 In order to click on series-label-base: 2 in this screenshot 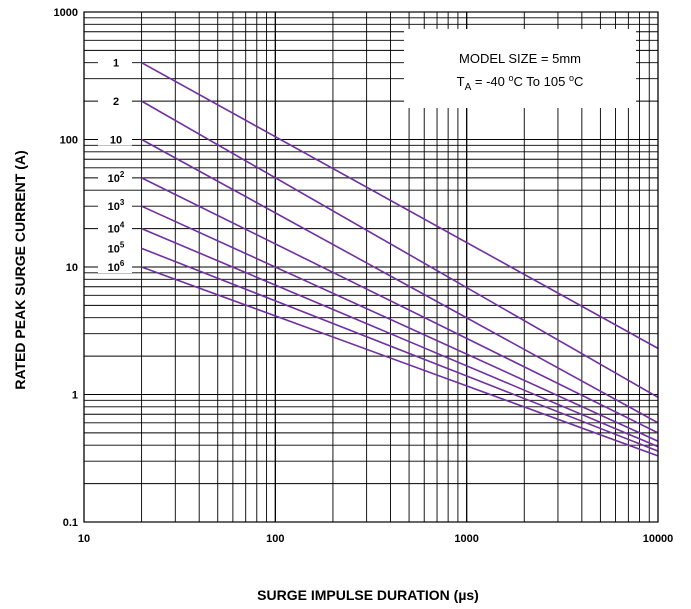, I will do `click(116, 102)`.